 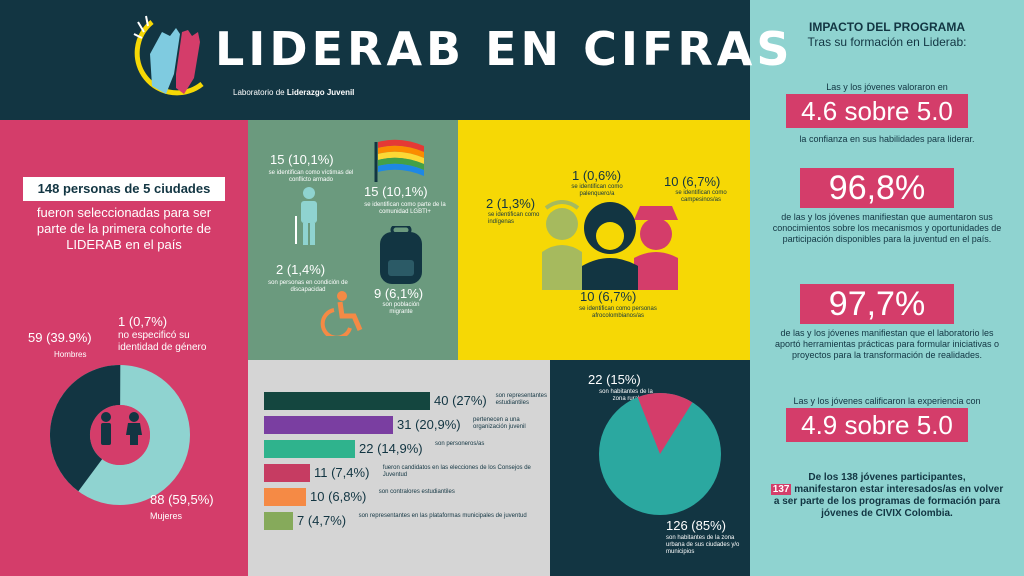 I want to click on urbana-value: 126 (85%), so click(x=696, y=525).